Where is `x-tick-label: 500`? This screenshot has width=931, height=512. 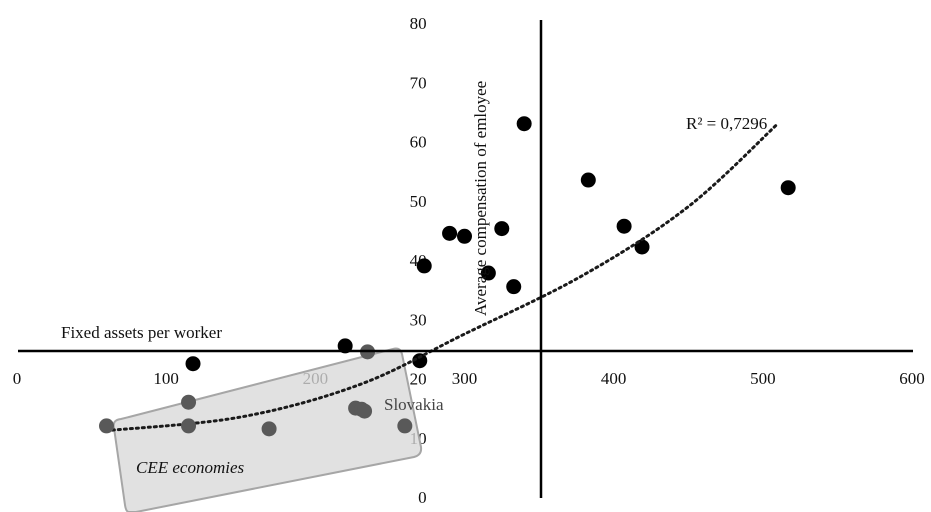 x-tick-label: 500 is located at coordinates (763, 378).